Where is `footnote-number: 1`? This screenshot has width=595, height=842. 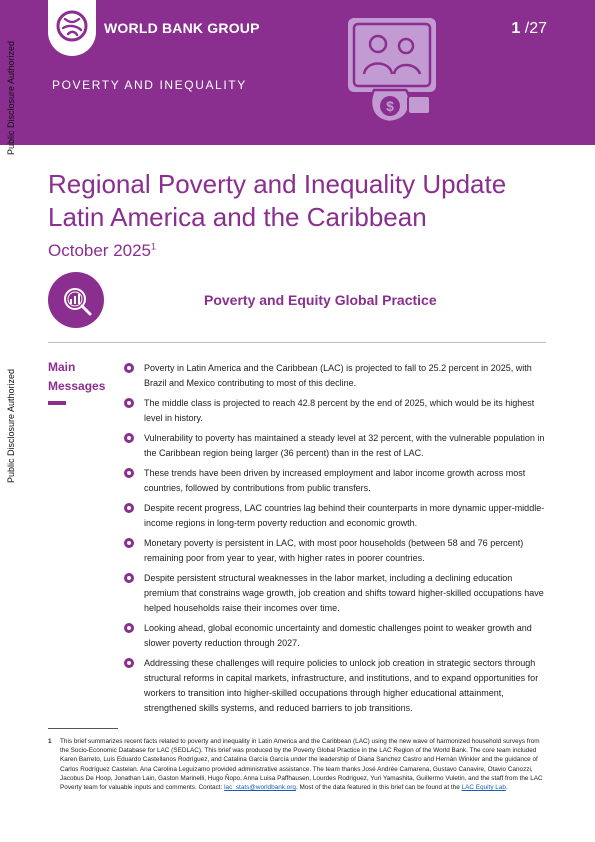 footnote-number: 1 is located at coordinates (50, 741).